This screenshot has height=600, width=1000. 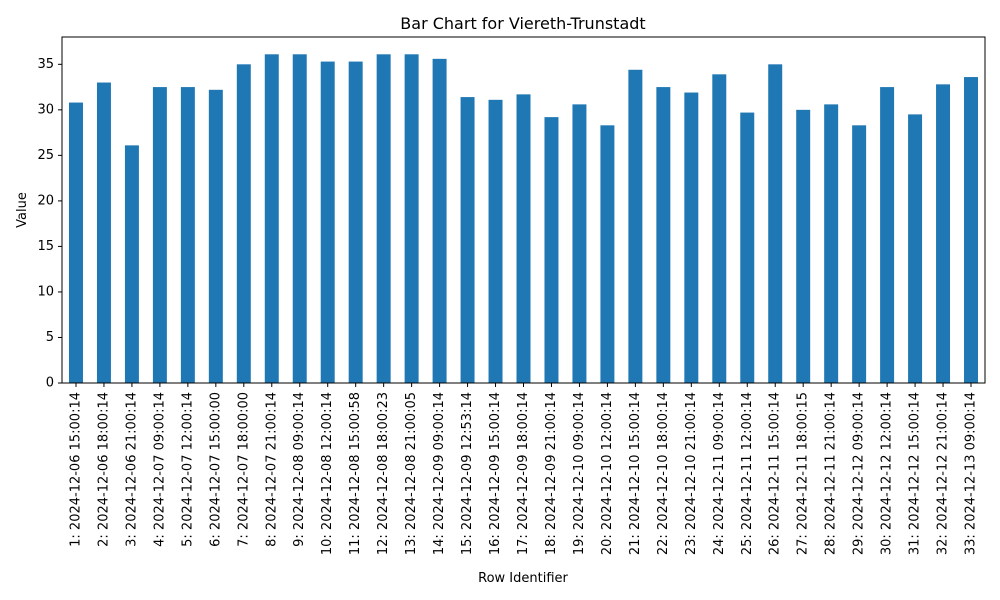 What do you see at coordinates (215, 469) in the screenshot?
I see `x-tick-label: 6: 2024-12-07 15:00:00` at bounding box center [215, 469].